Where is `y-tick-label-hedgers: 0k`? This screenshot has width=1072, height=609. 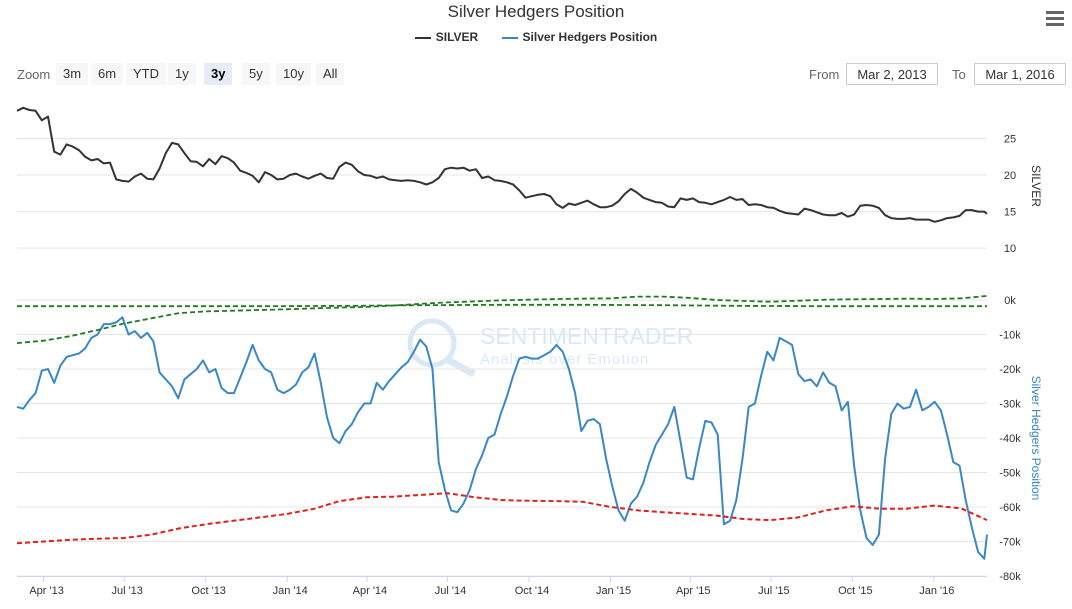 y-tick-label-hedgers: 0k is located at coordinates (1010, 301).